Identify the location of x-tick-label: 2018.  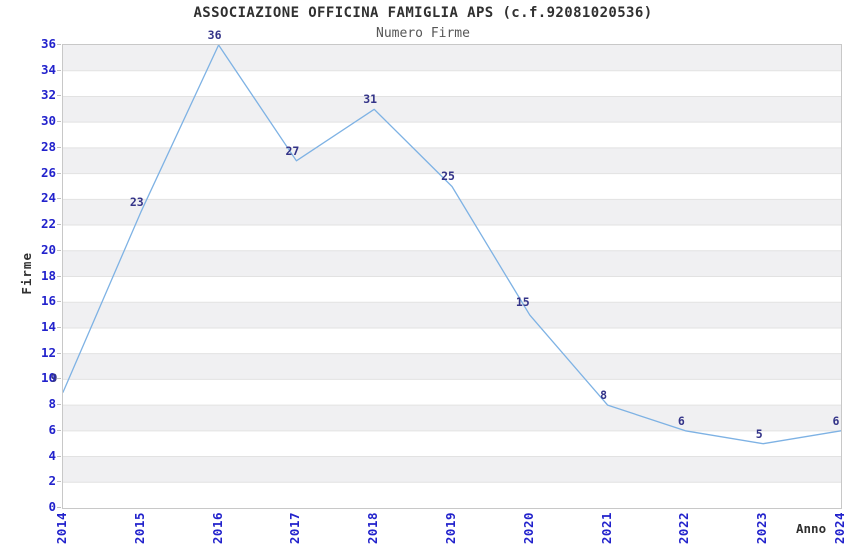
(373, 528).